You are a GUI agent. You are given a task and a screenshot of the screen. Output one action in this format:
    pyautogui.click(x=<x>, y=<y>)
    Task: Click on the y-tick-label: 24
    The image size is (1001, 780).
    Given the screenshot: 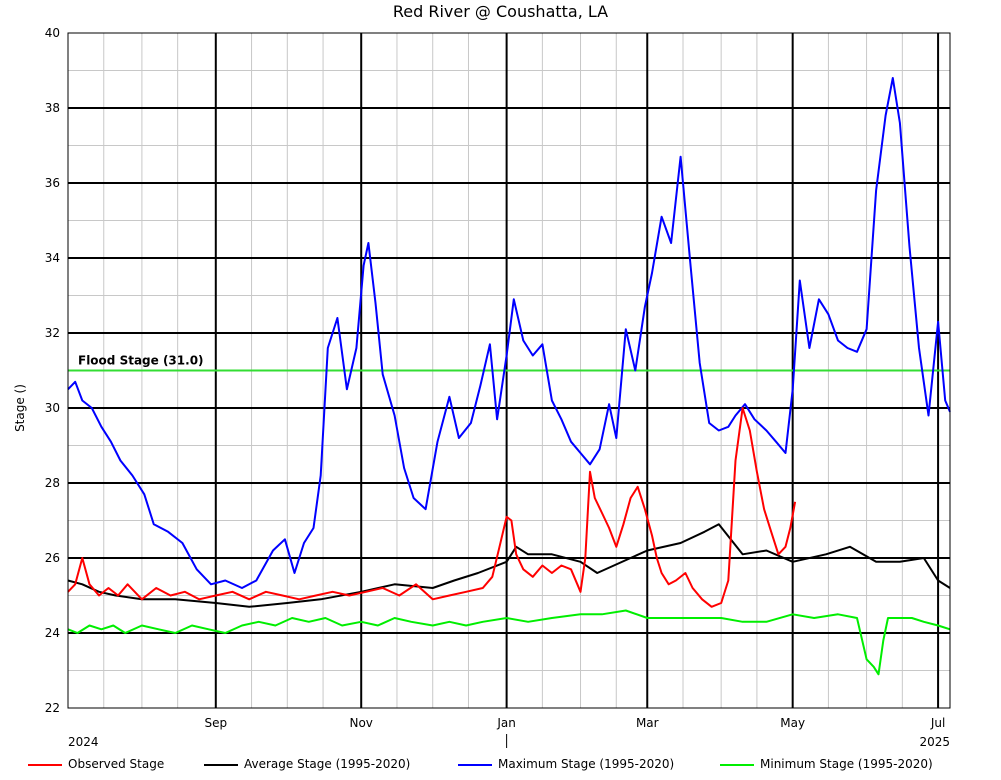 What is the action you would take?
    pyautogui.click(x=52, y=633)
    